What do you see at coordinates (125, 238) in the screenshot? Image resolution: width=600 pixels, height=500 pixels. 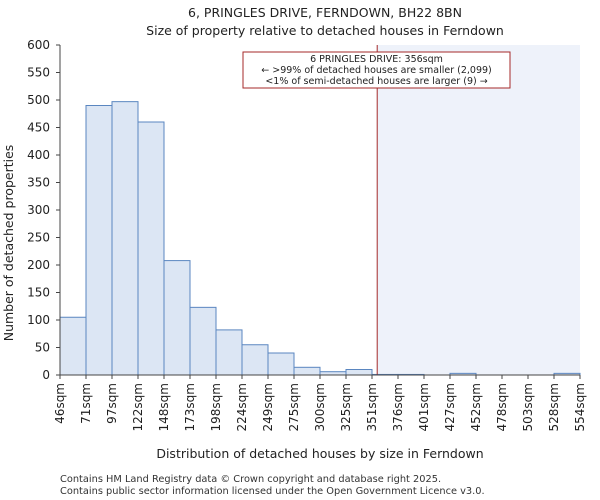 I see `bar-97sqm` at bounding box center [125, 238].